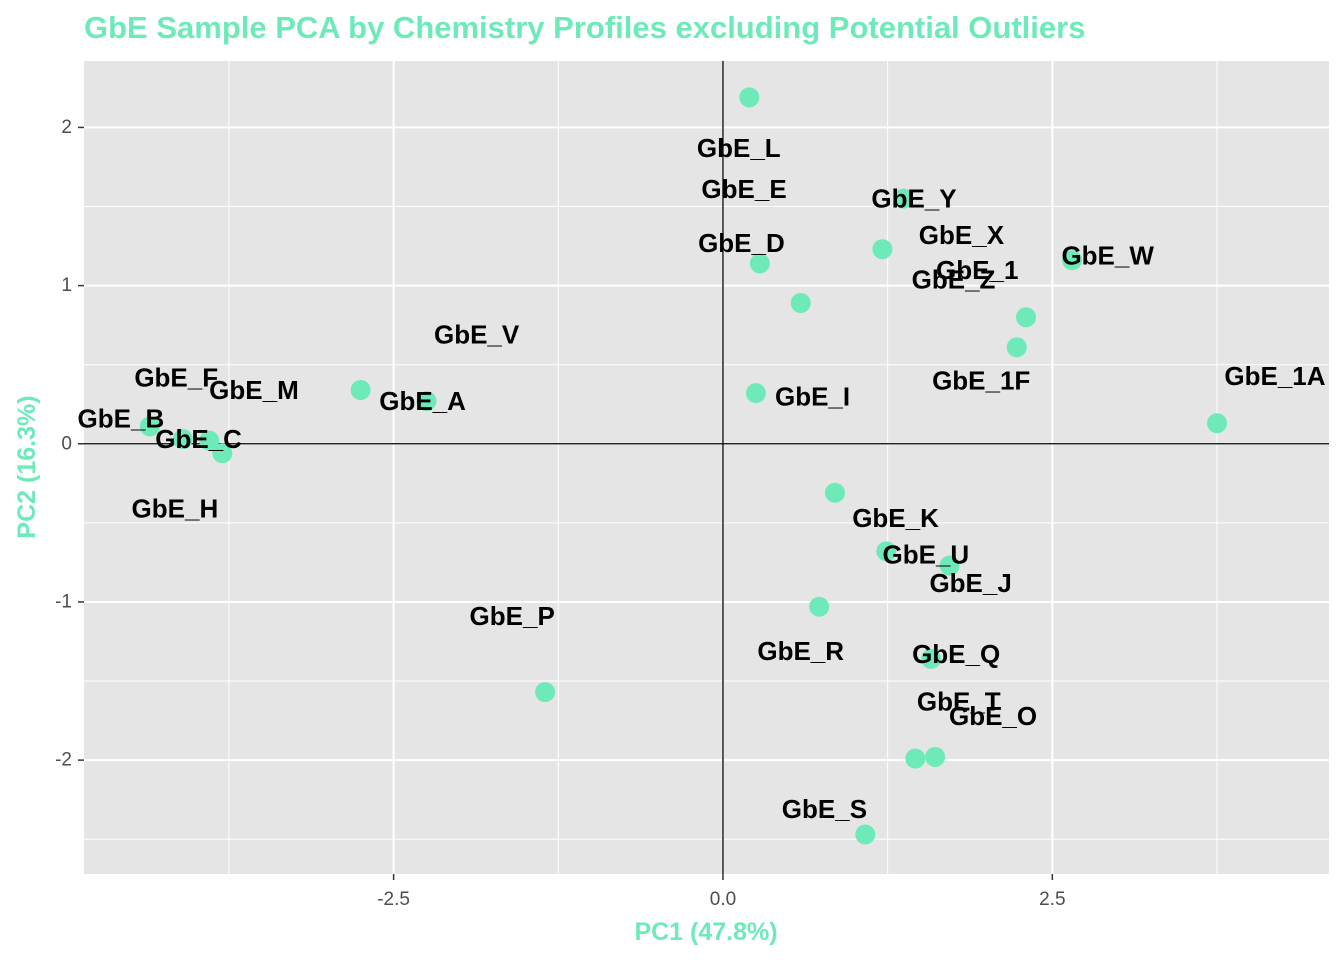  What do you see at coordinates (824, 809) in the screenshot?
I see `point-label: GbE_S` at bounding box center [824, 809].